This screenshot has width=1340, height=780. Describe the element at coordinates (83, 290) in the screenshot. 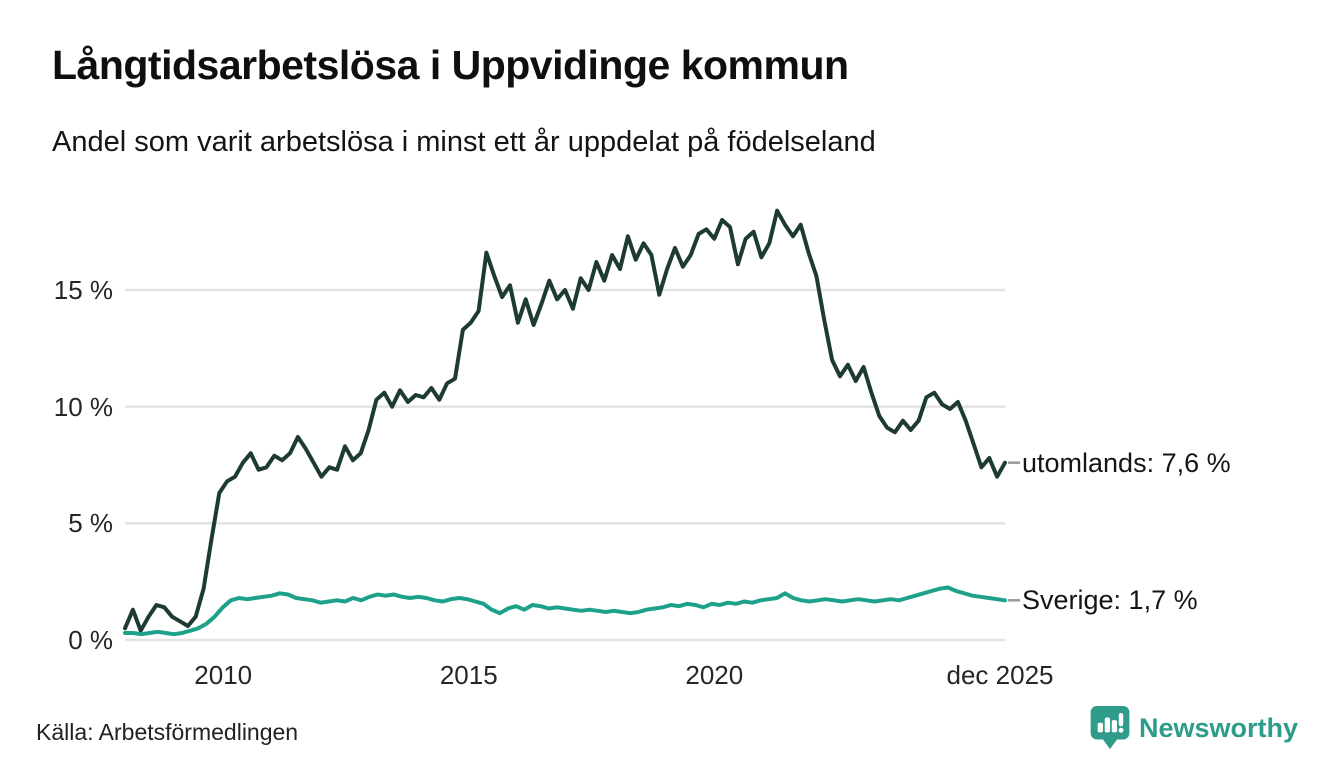

I see `y-axis-label: 15 %` at that location.